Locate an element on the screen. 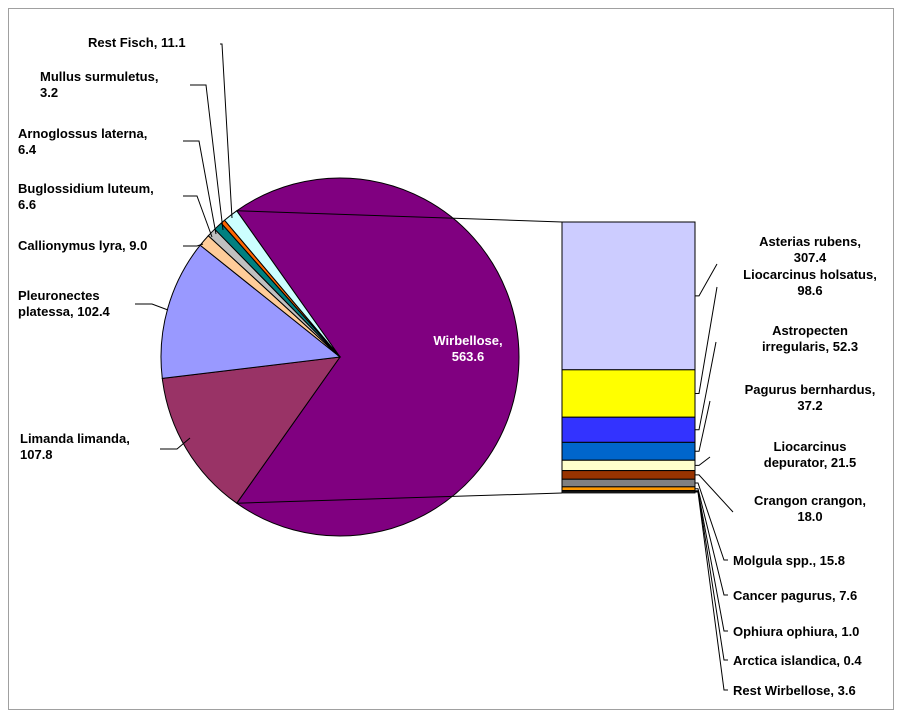  pie-label-mullus-surmuletus: Mullus surmuletus, 3.2 is located at coordinates (99, 84).